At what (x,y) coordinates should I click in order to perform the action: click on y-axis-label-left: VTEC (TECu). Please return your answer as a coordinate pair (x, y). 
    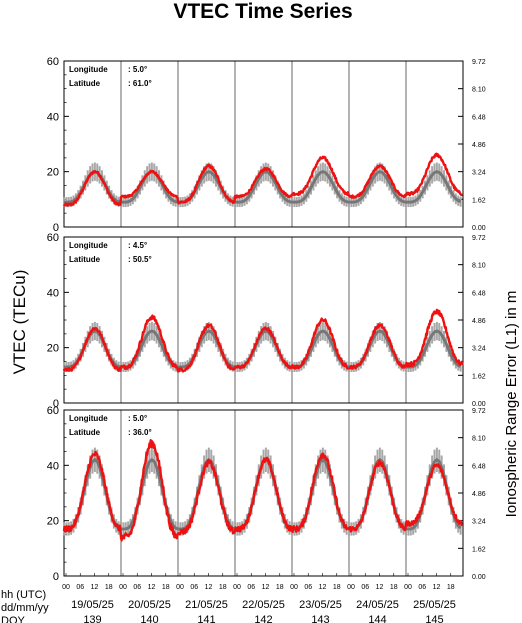
    Looking at the image, I should click on (19, 322).